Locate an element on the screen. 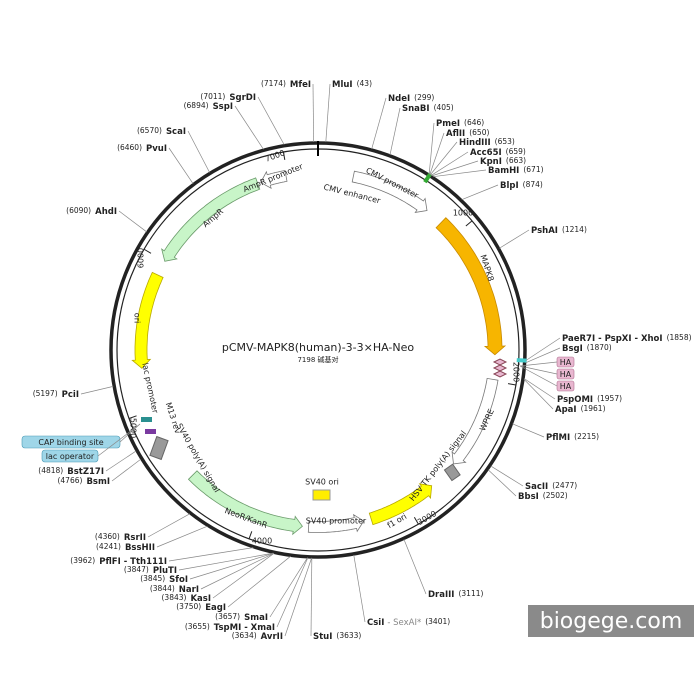  enzyme-label: PspOMI (1957) is located at coordinates (589, 399).